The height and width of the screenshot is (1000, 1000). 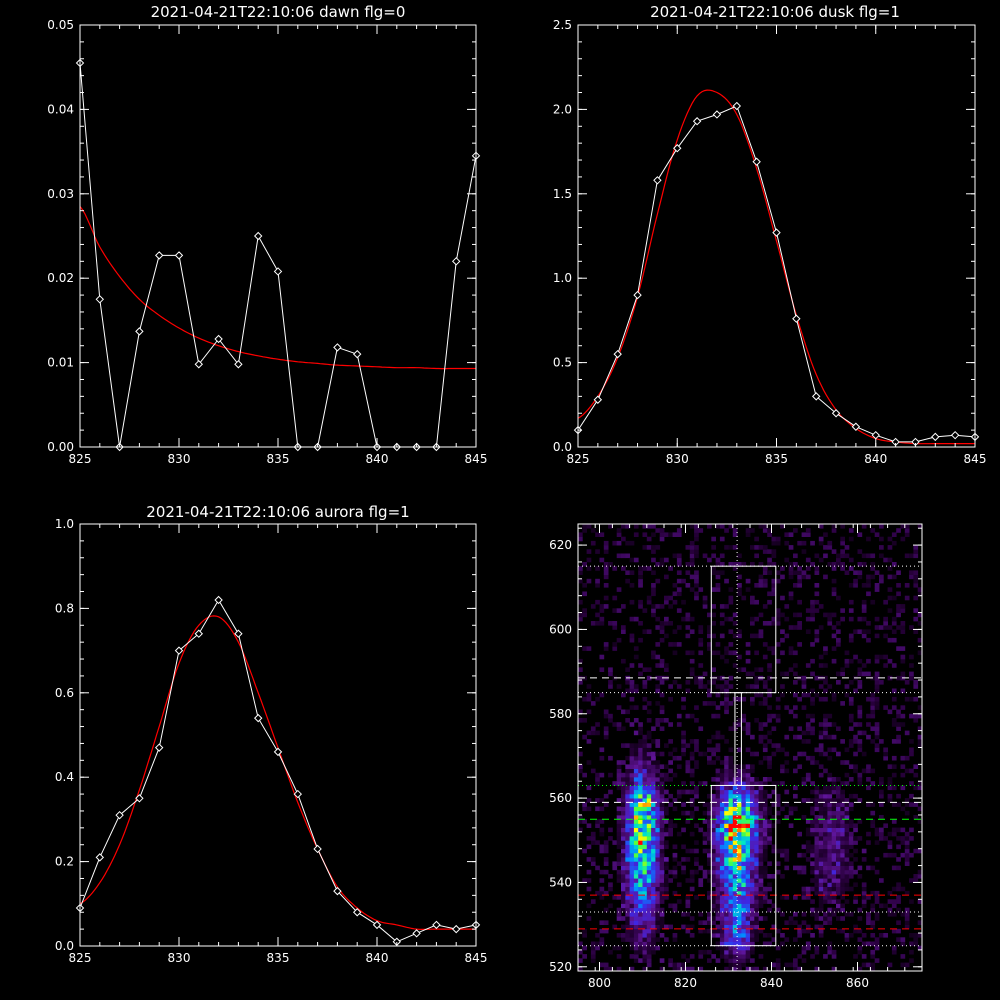 I want to click on x-tick-label: 860, so click(x=857, y=983).